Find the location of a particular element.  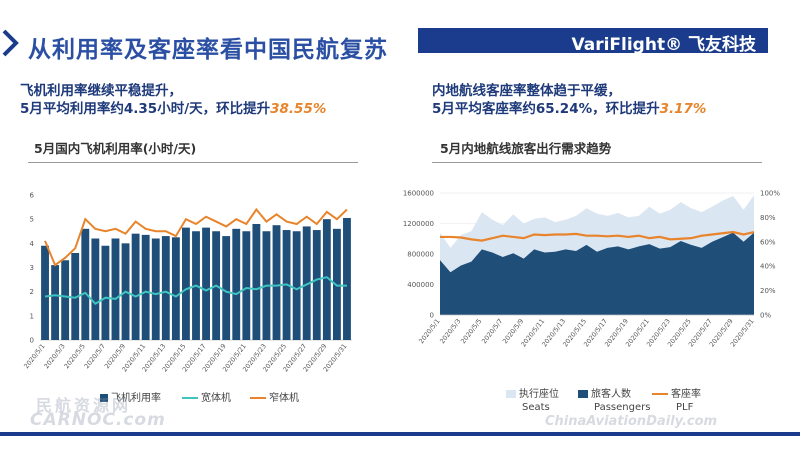

legend-label-widebody: 宽体机 is located at coordinates (216, 398).